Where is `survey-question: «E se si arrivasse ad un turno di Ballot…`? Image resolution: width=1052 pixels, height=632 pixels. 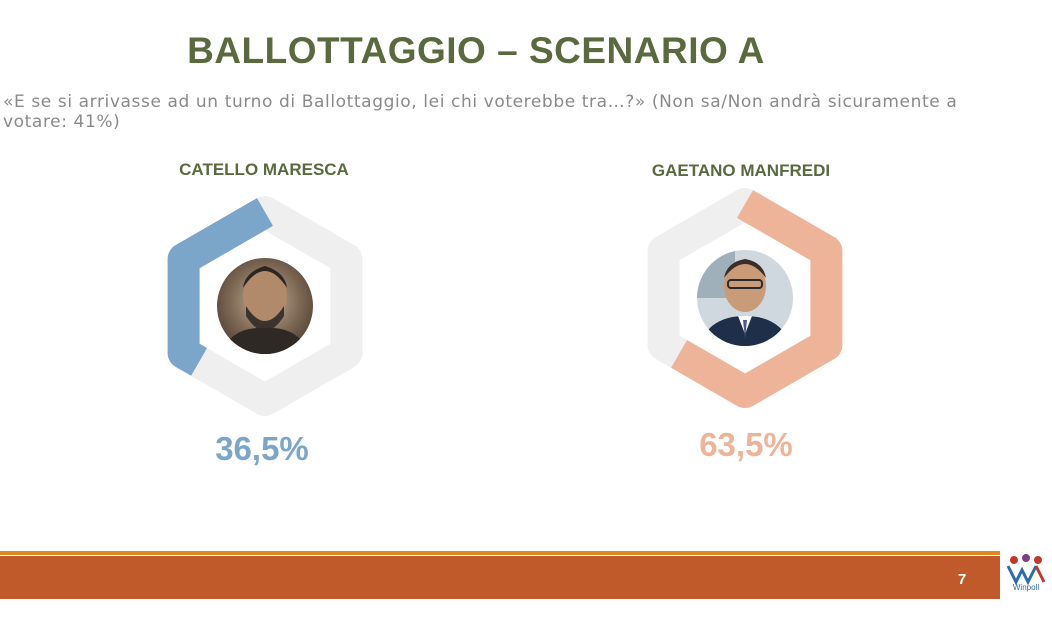
survey-question: «E se si arrivasse ad un turno di Ballot… is located at coordinates (480, 112).